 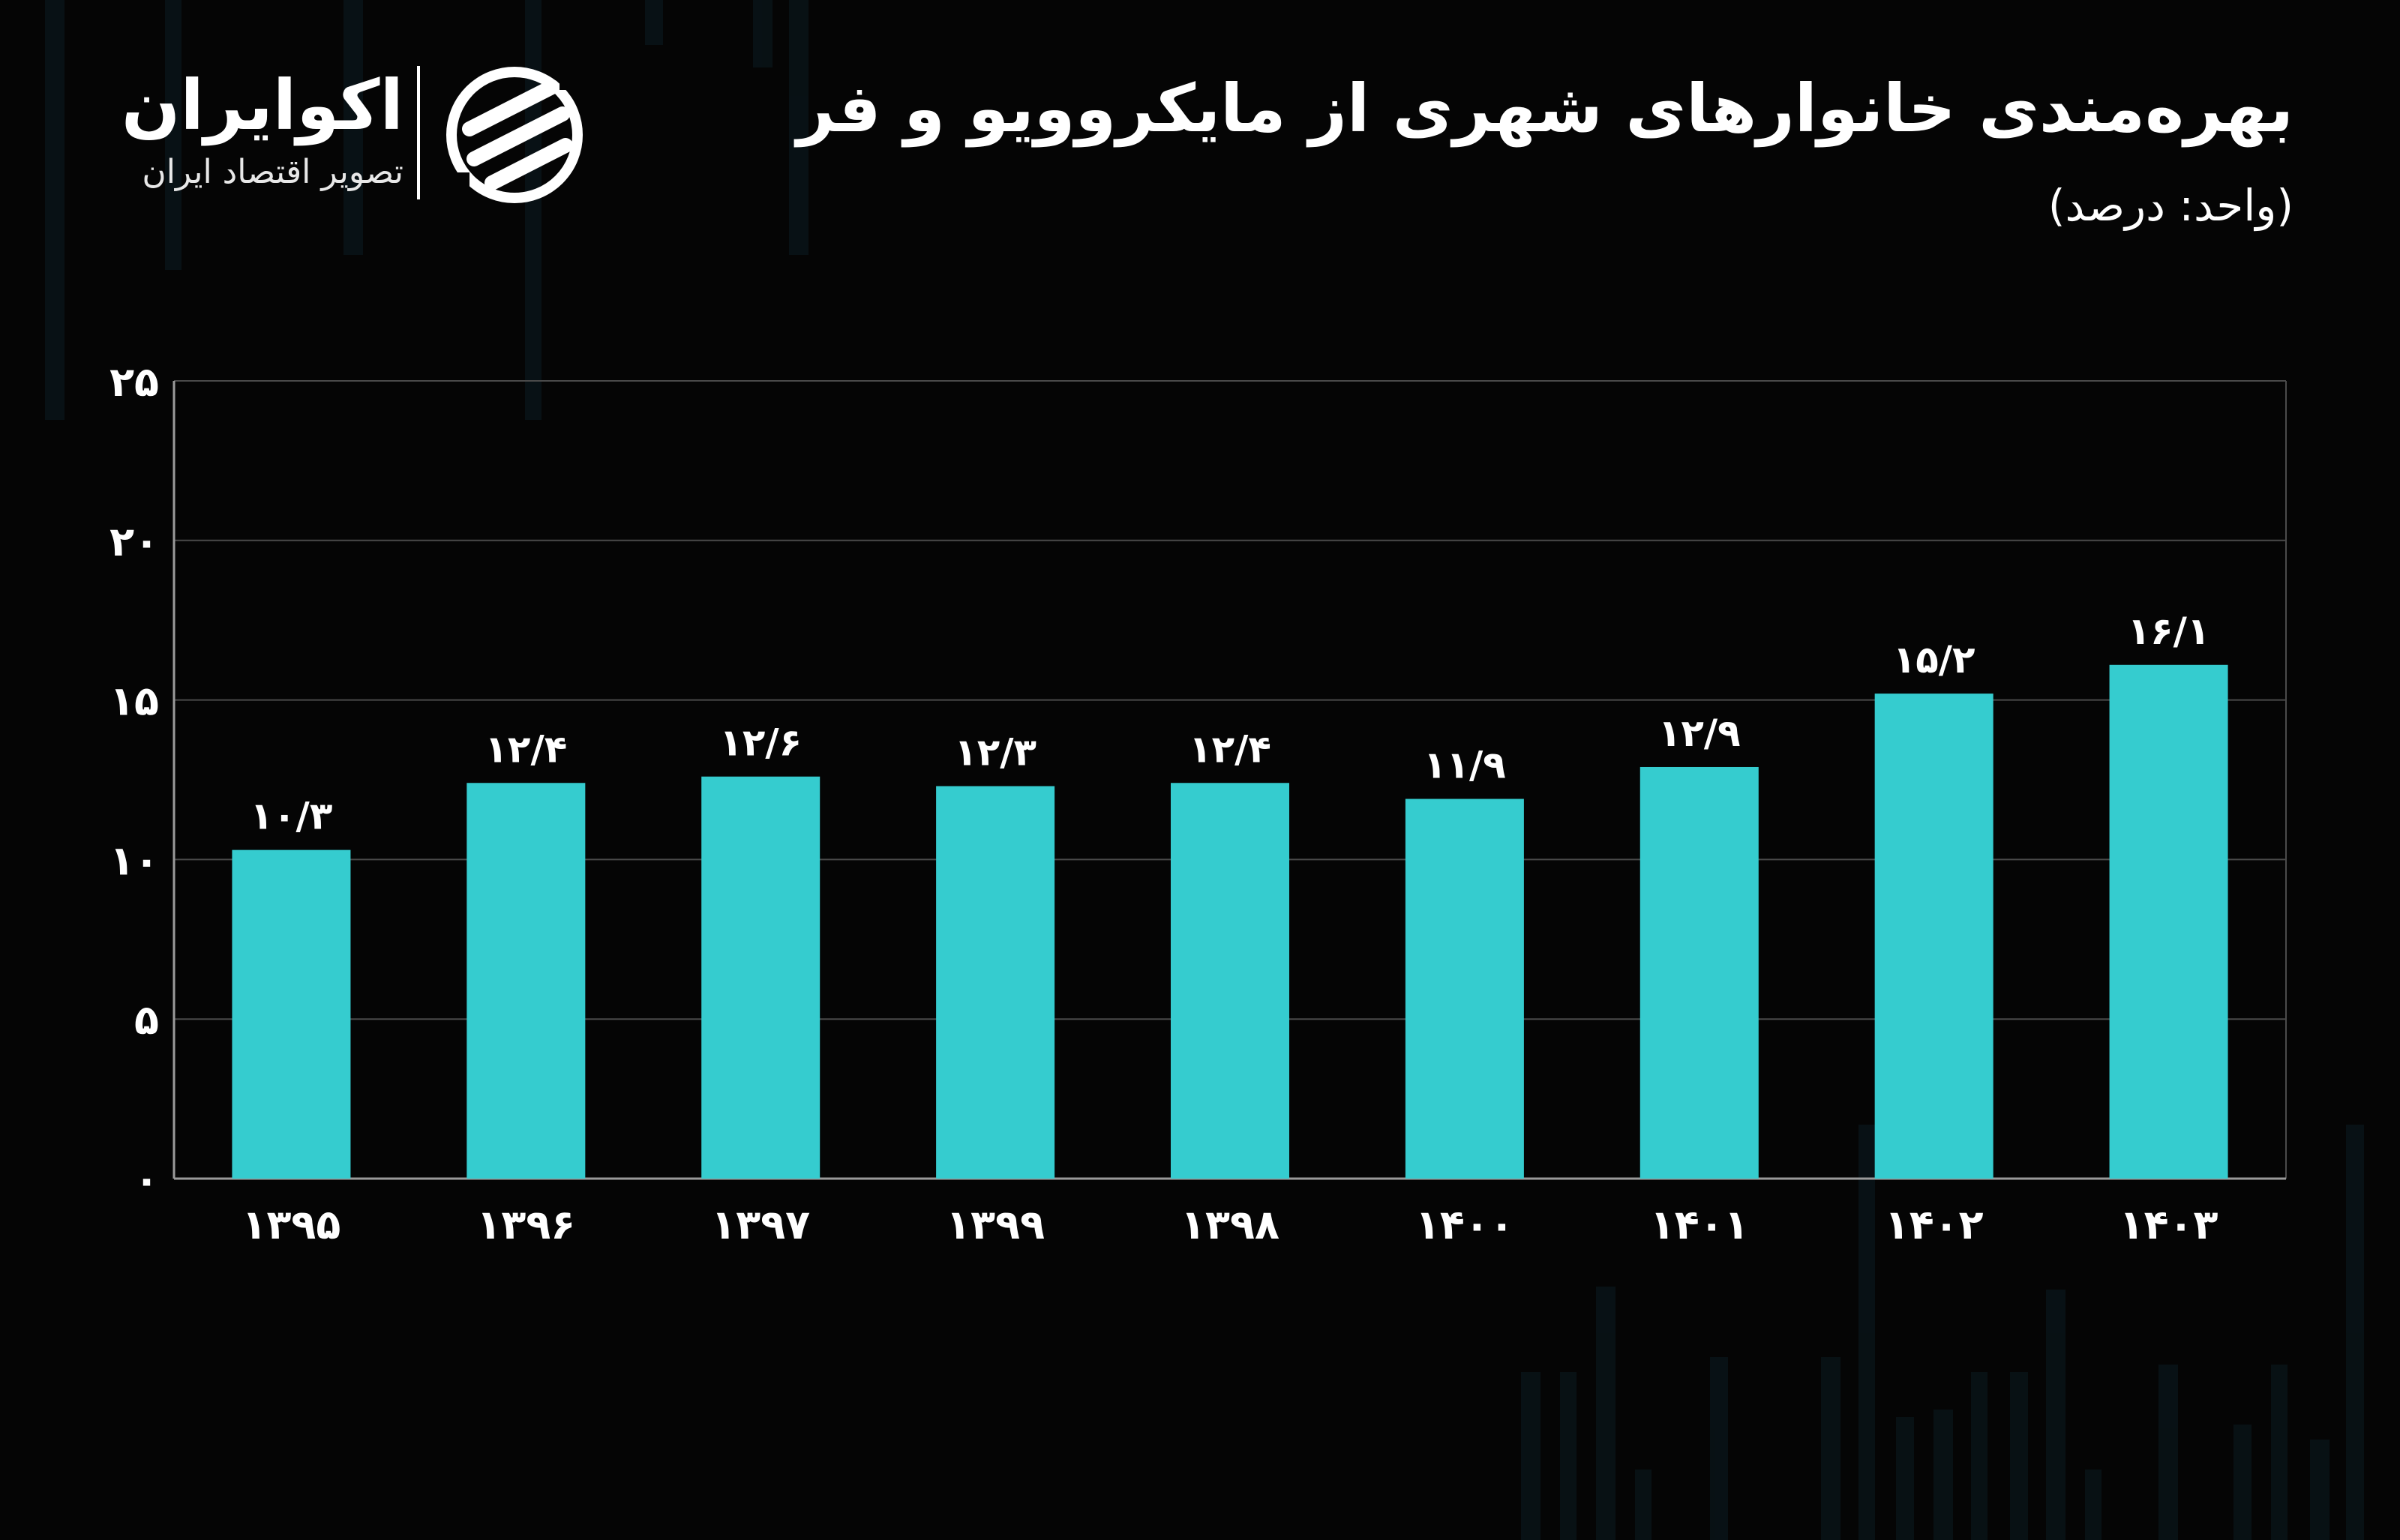 I want to click on x-tick-label: ۱۳۹۷, so click(x=760, y=1224).